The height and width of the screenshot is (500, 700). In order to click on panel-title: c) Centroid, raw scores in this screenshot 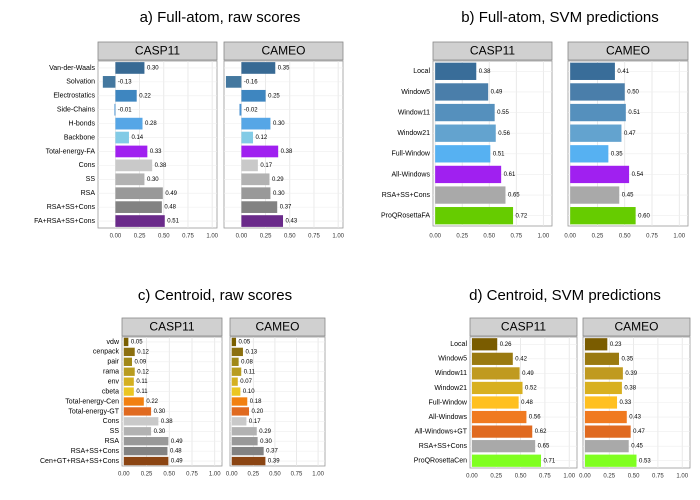, I will do `click(215, 295)`.